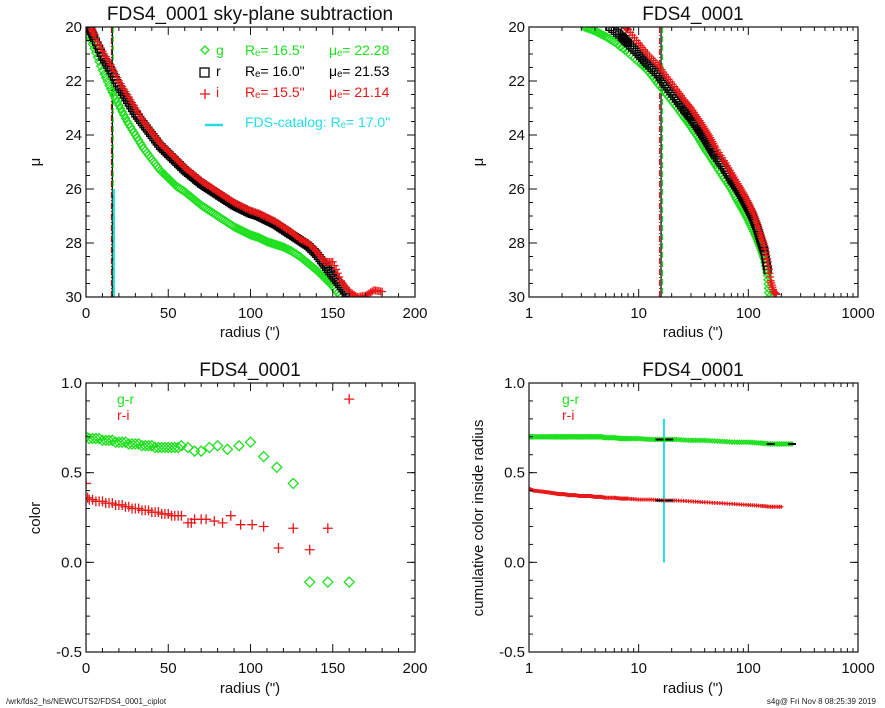 This screenshot has height=708, width=885. Describe the element at coordinates (359, 50) in the screenshot. I see `legend-mue: μₑ= 22.28` at that location.